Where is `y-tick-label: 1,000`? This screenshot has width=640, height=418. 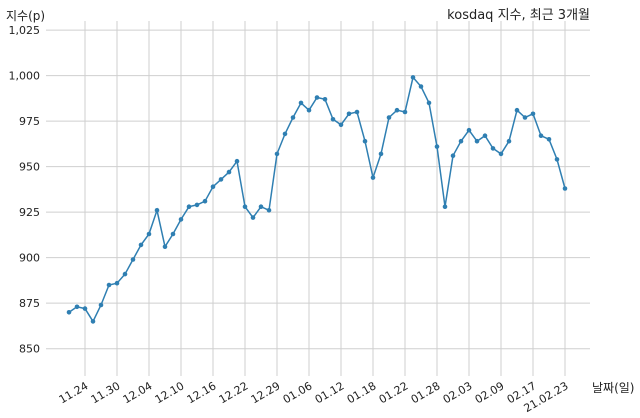
y-tick-label: 1,000 is located at coordinates (25, 76).